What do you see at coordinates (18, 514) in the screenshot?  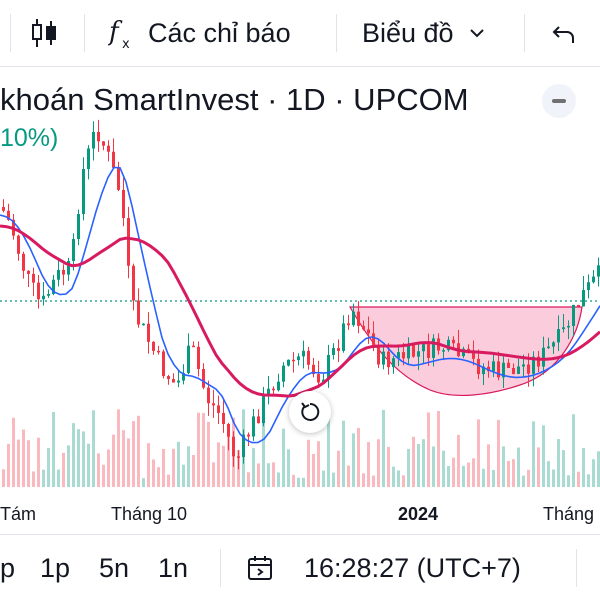 I see `time-axis-label: Tám` at bounding box center [18, 514].